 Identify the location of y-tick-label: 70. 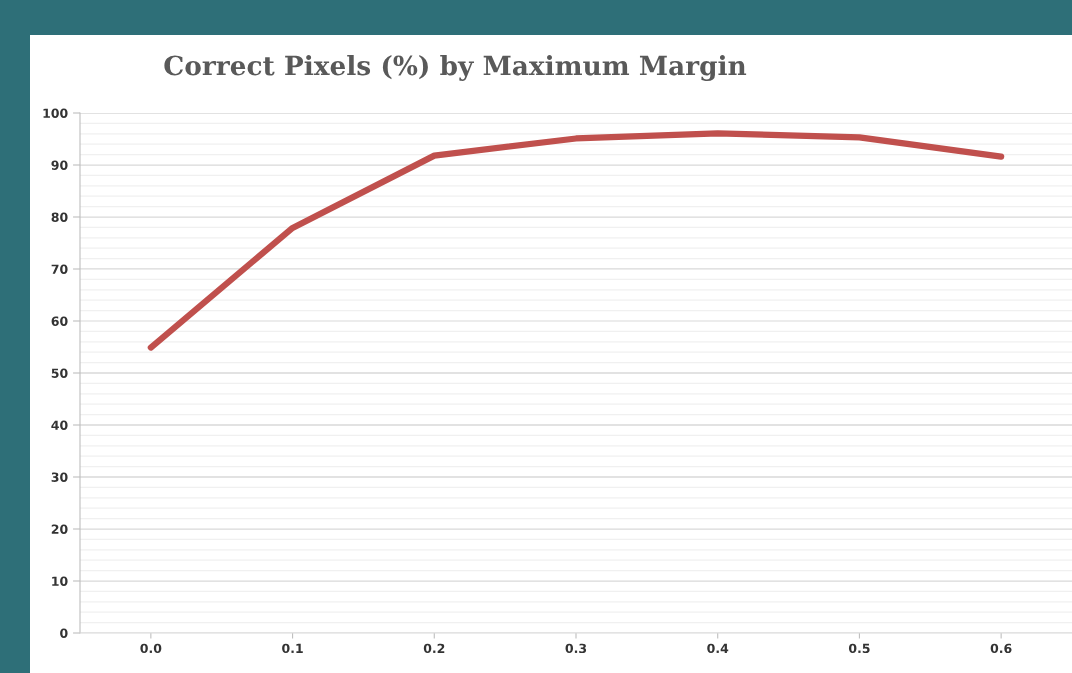
(59, 269).